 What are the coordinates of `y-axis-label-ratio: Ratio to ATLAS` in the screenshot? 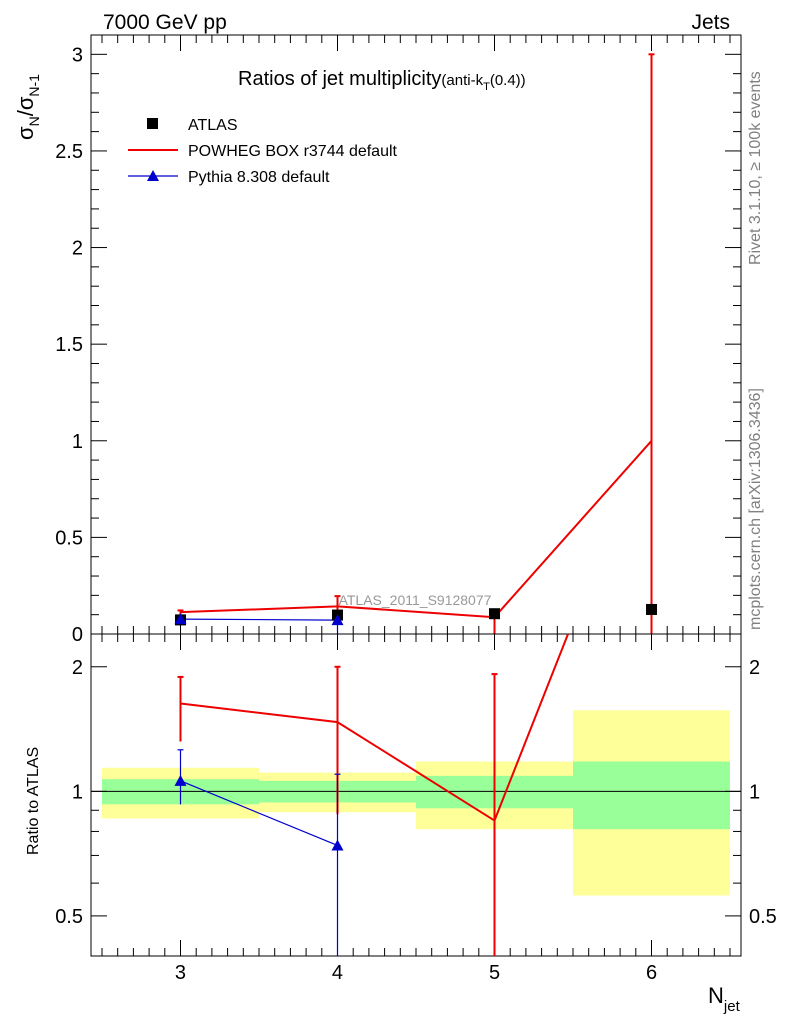 It's located at (33, 801).